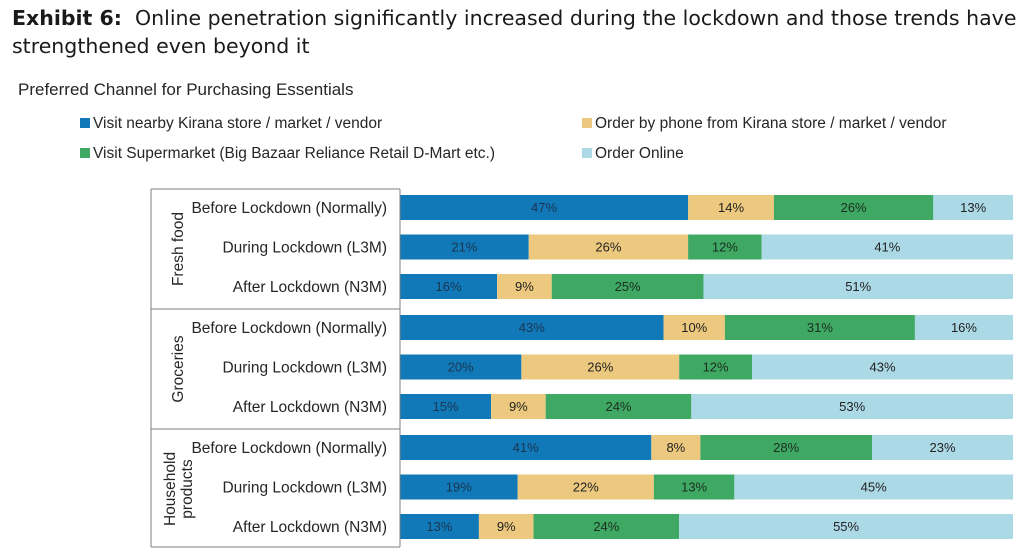  Describe the element at coordinates (310, 527) in the screenshot. I see `row-label-household-products-3: After Lockdown (N3M)` at that location.